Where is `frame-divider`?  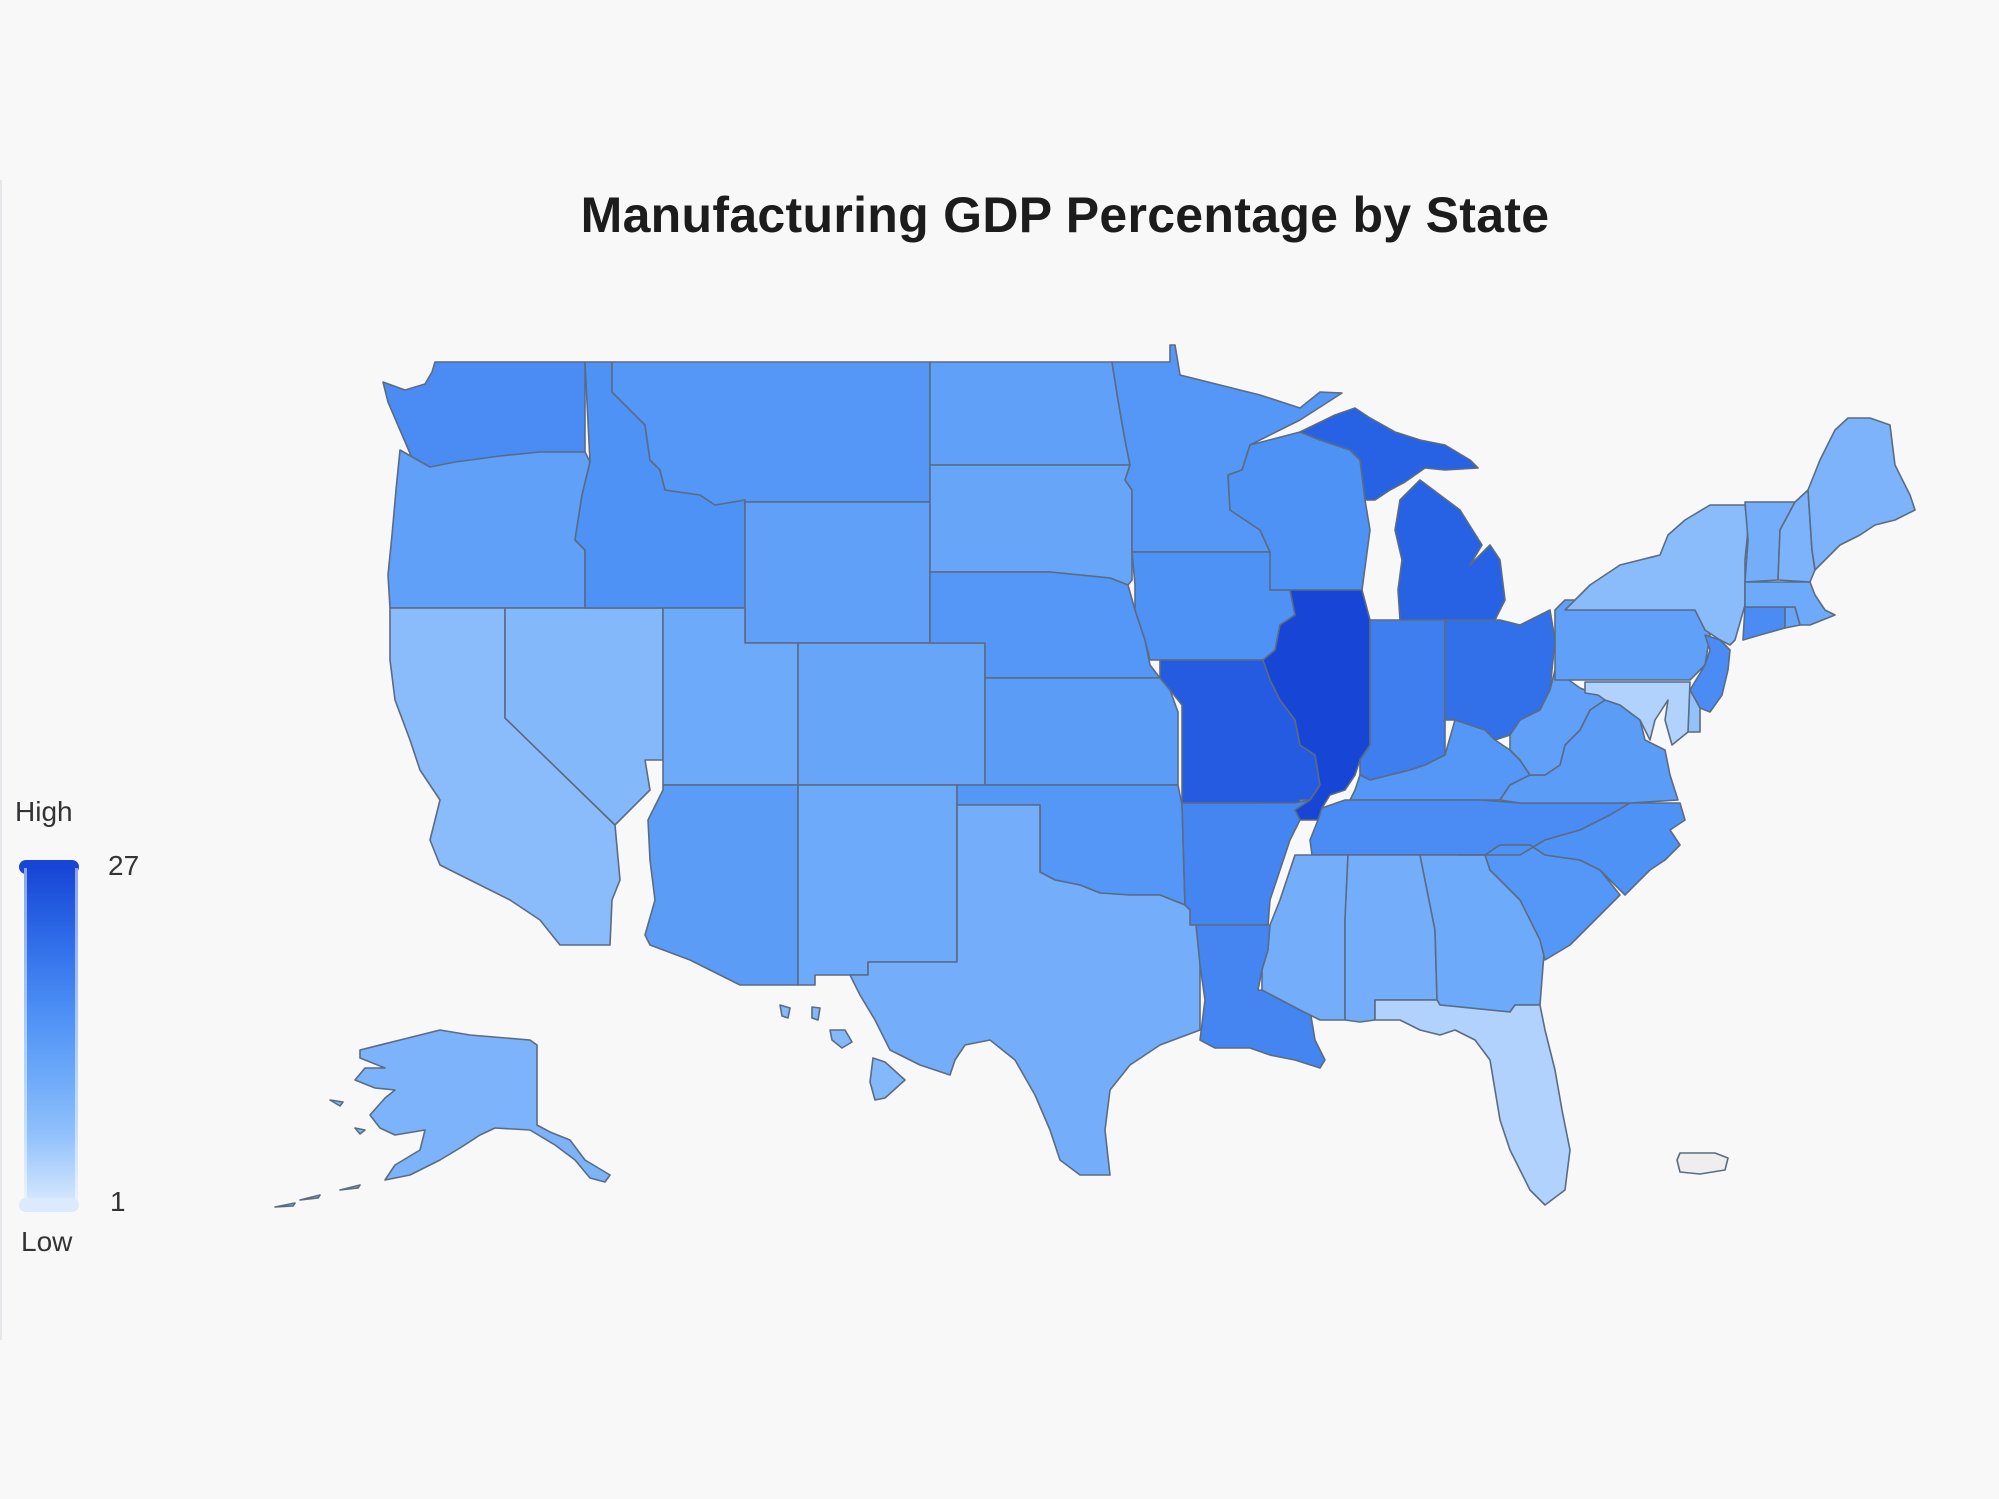 frame-divider is located at coordinates (1, 760).